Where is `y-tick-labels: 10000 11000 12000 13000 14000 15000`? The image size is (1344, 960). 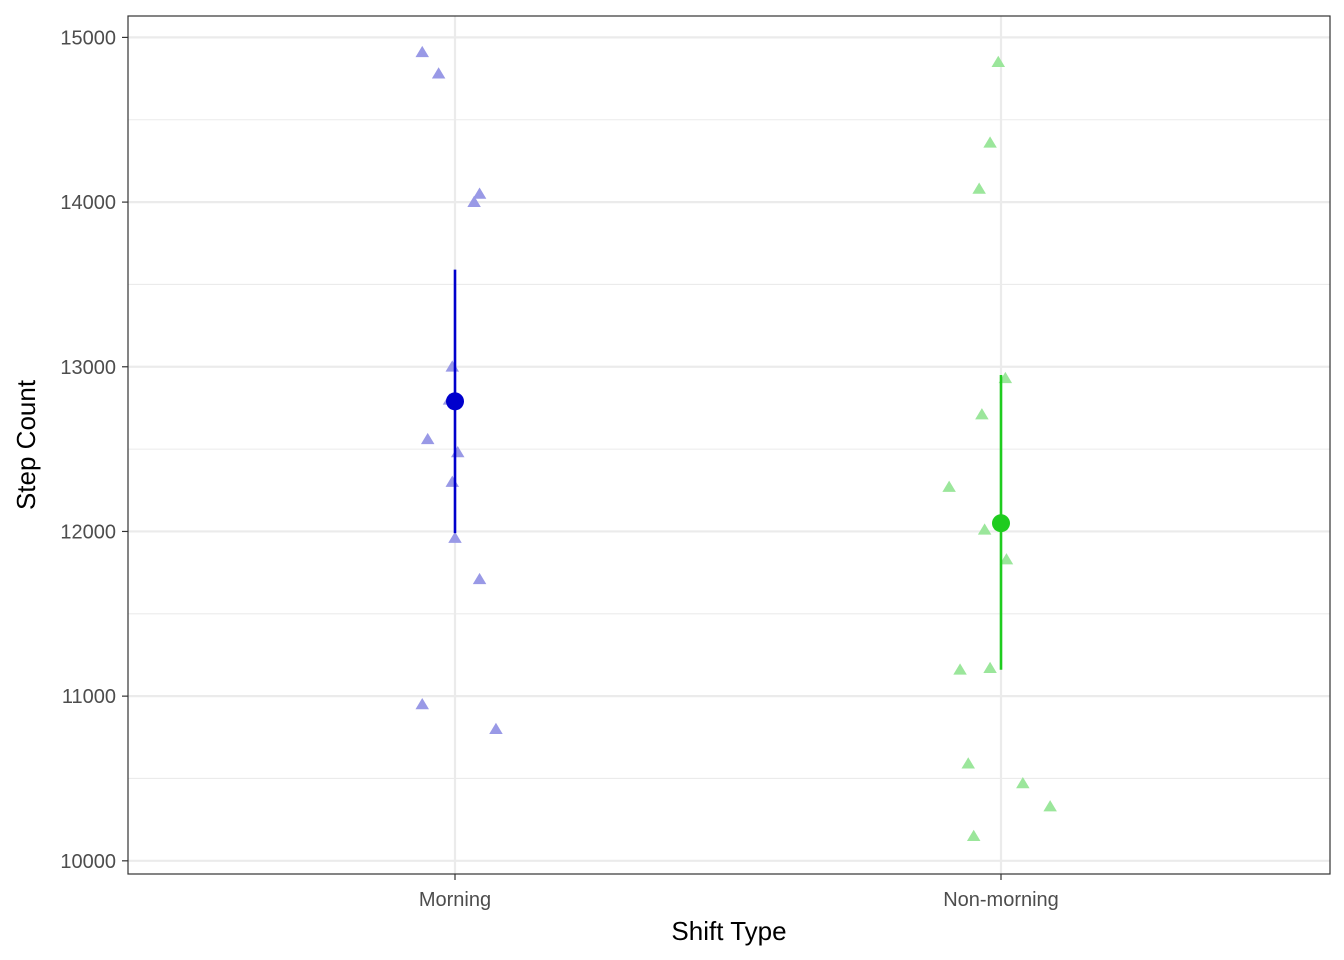 y-tick-labels: 10000 11000 12000 13000 14000 15000 is located at coordinates (88, 449).